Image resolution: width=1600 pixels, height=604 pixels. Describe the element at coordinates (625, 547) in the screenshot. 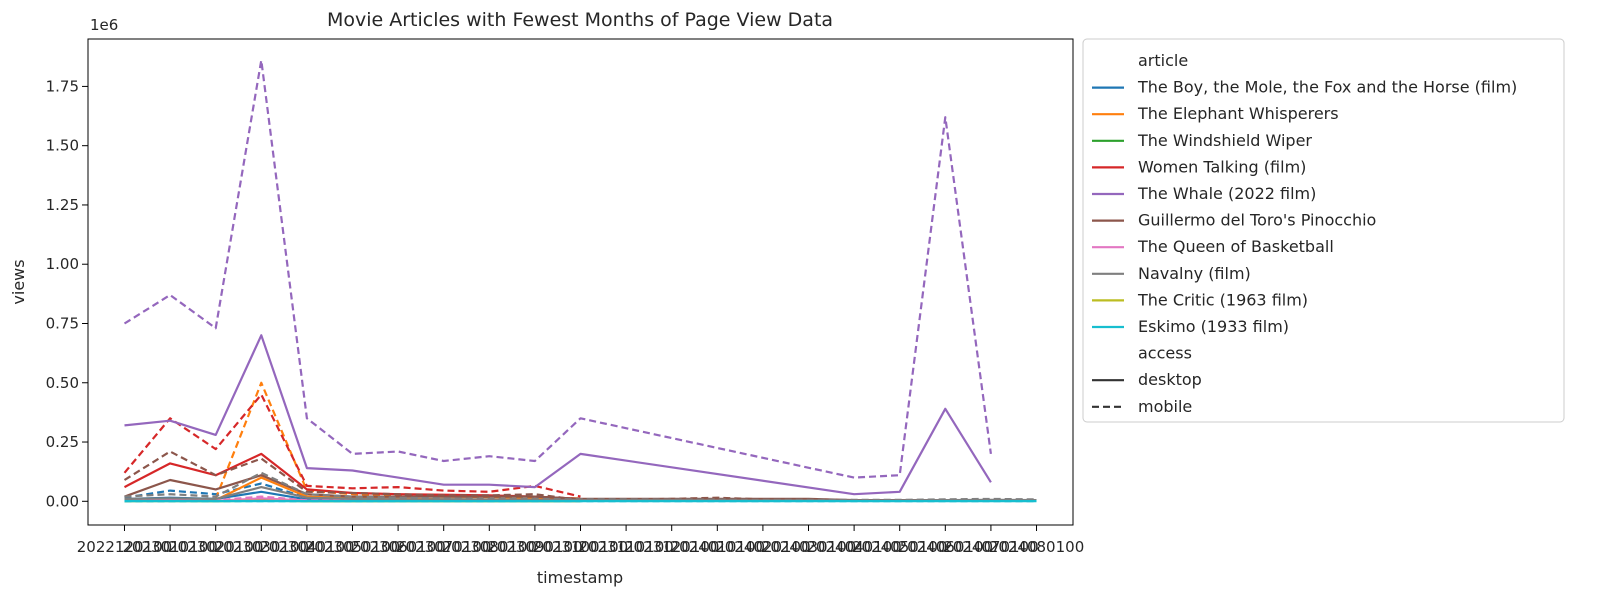

I see `x-tick-label: 2023110100` at that location.